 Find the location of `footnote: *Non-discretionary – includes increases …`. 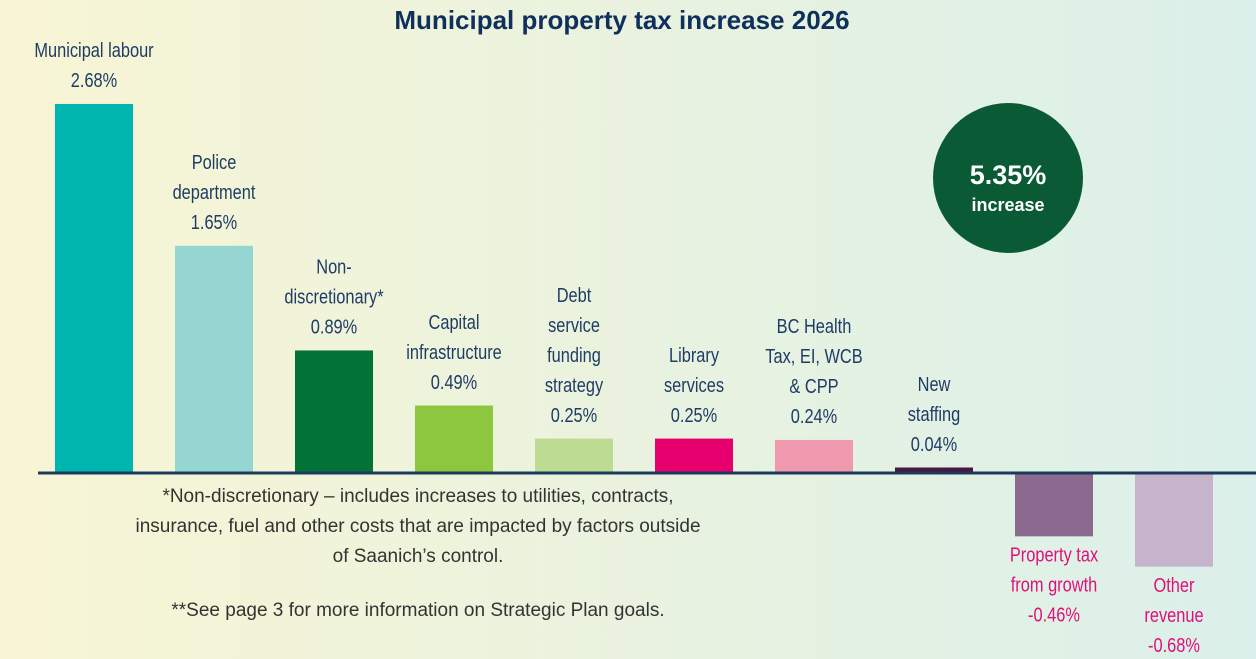

footnote: *Non-discretionary – includes increases … is located at coordinates (417, 496).